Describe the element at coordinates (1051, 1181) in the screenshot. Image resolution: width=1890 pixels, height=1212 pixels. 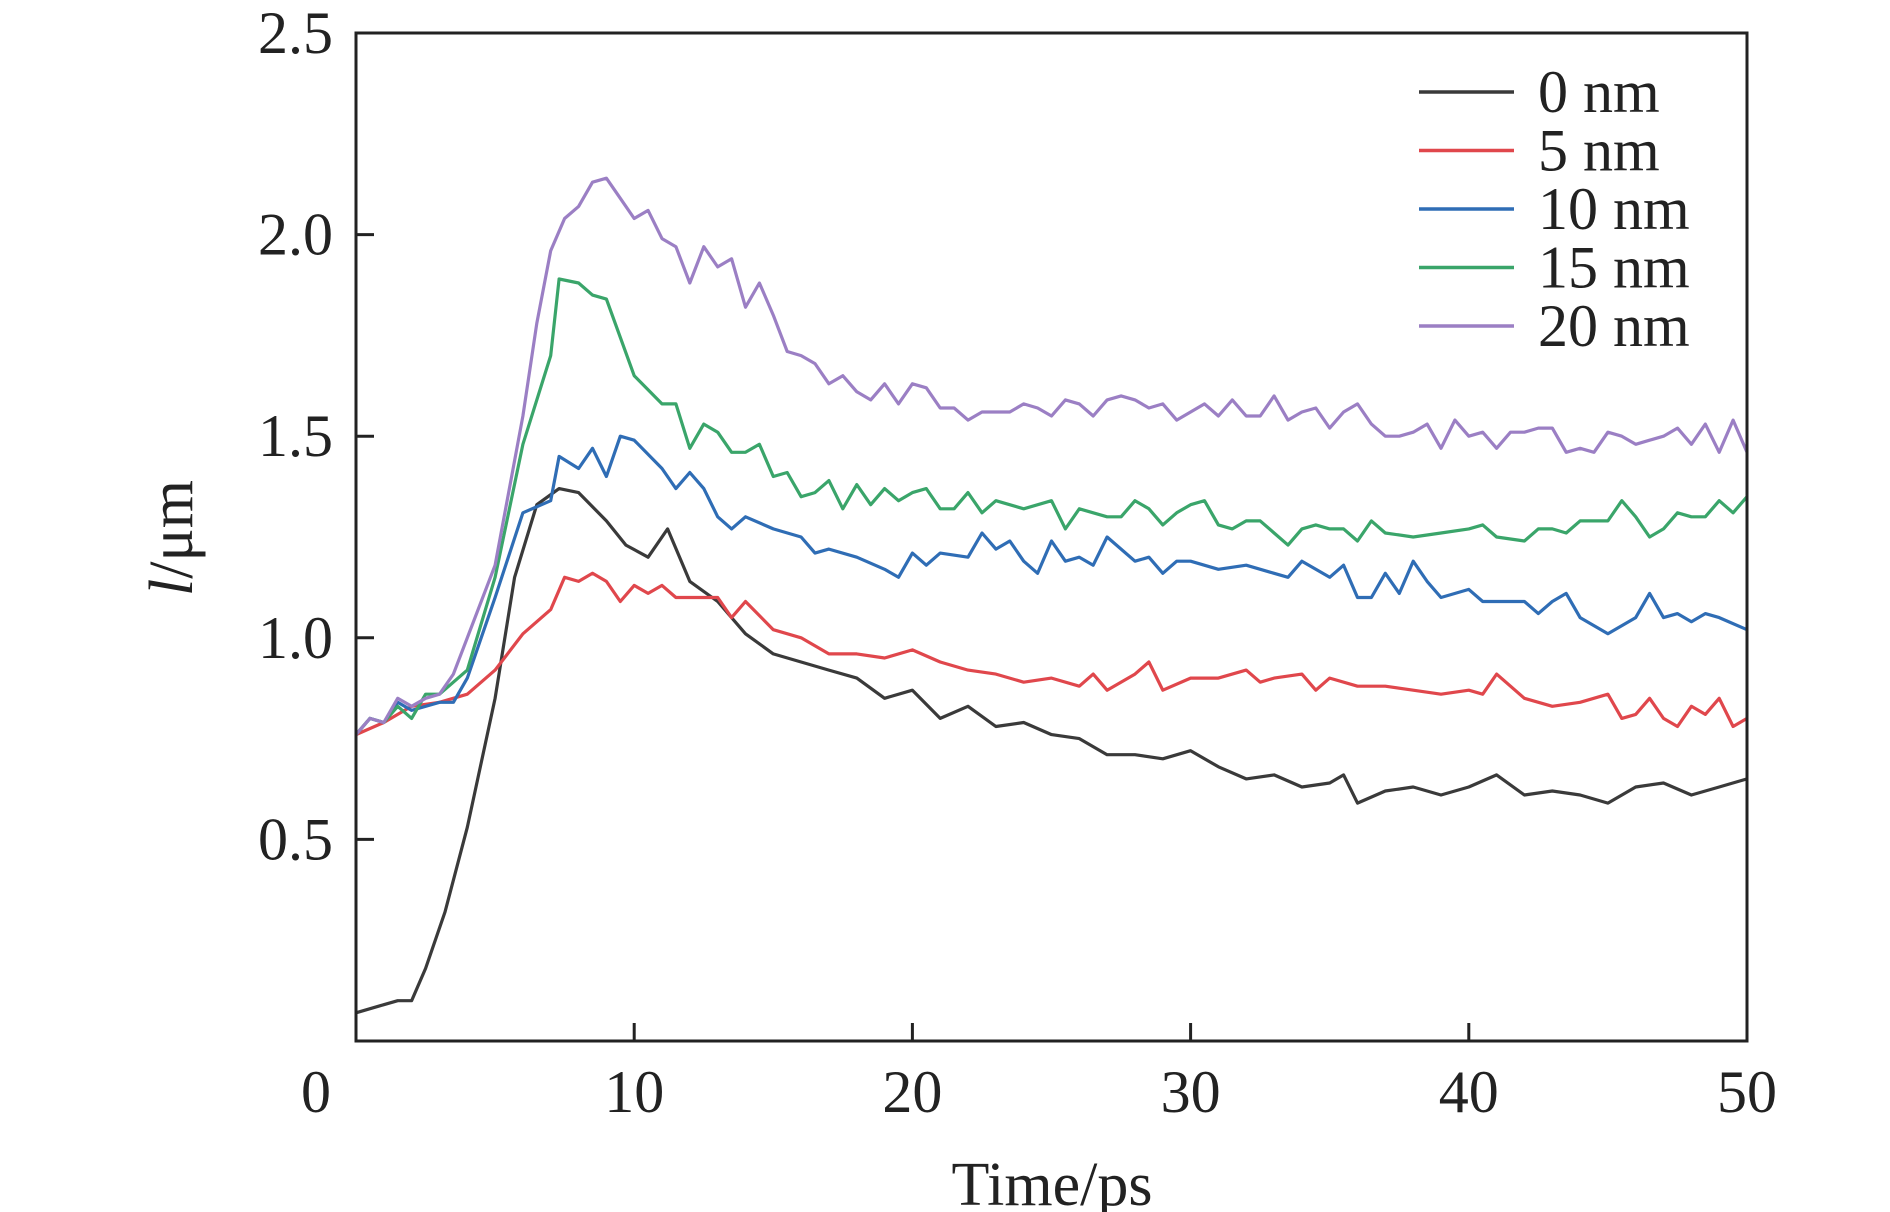
I see `x-axis-title: Time/ps` at that location.